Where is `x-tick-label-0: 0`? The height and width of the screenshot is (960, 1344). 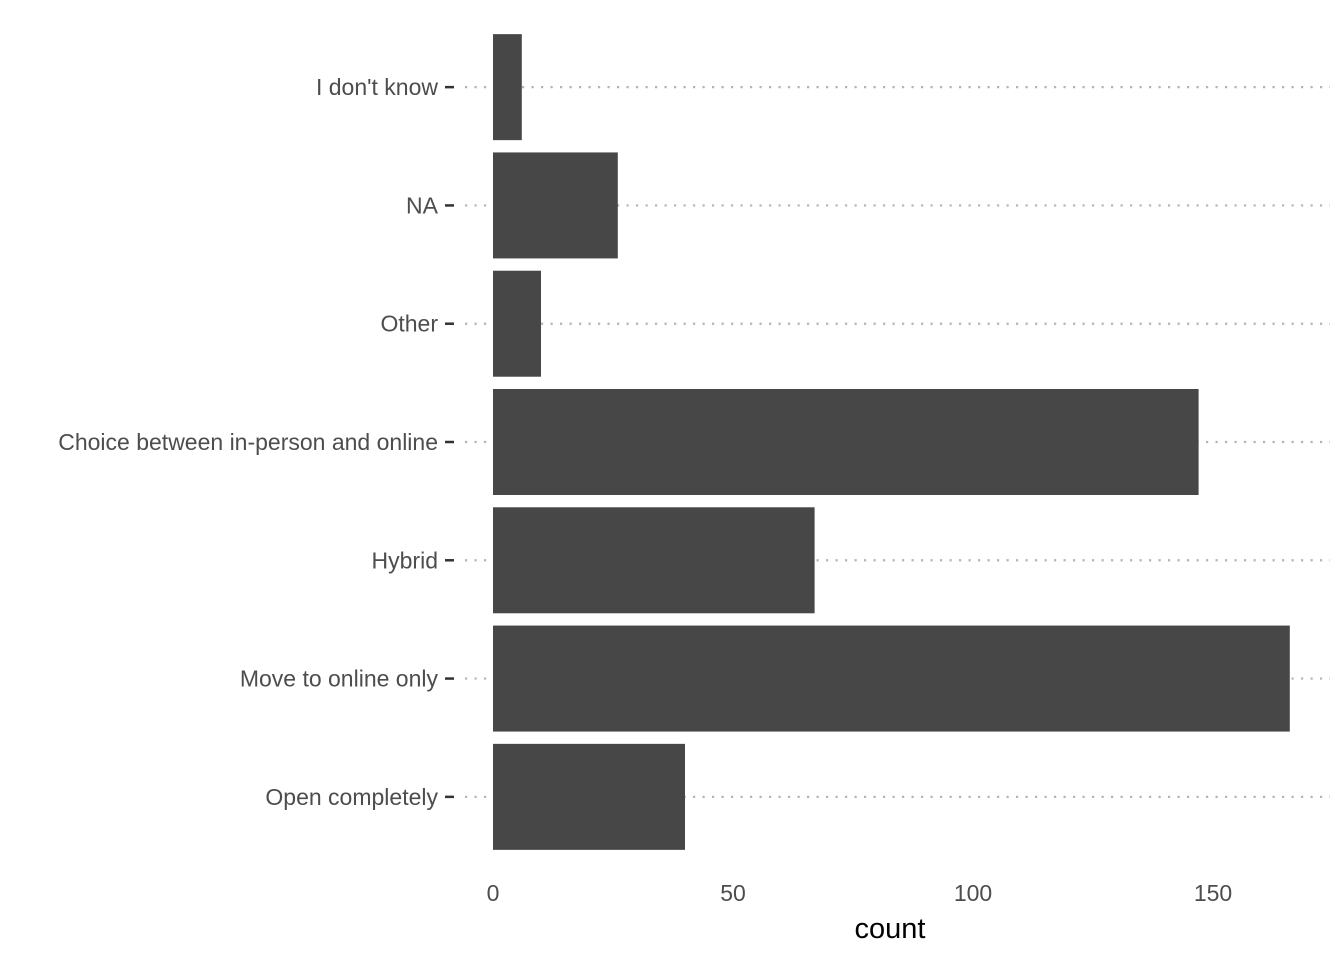
x-tick-label-0: 0 is located at coordinates (493, 893).